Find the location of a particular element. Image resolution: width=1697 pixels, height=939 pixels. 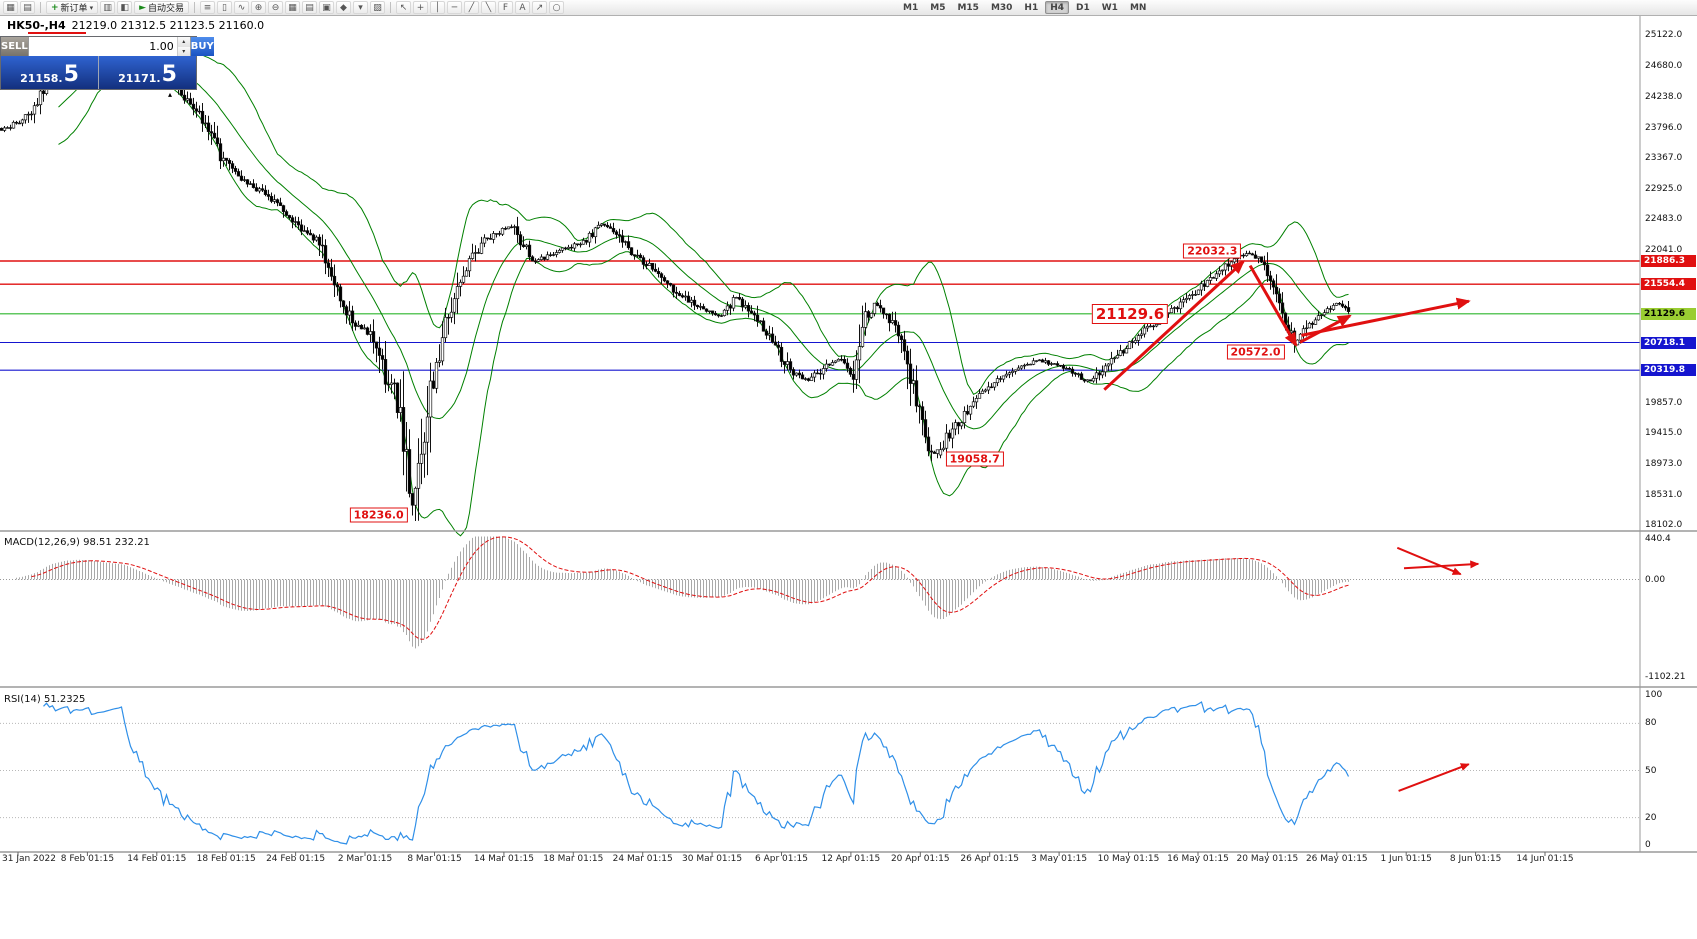

rsi-panel is located at coordinates (820, 773).